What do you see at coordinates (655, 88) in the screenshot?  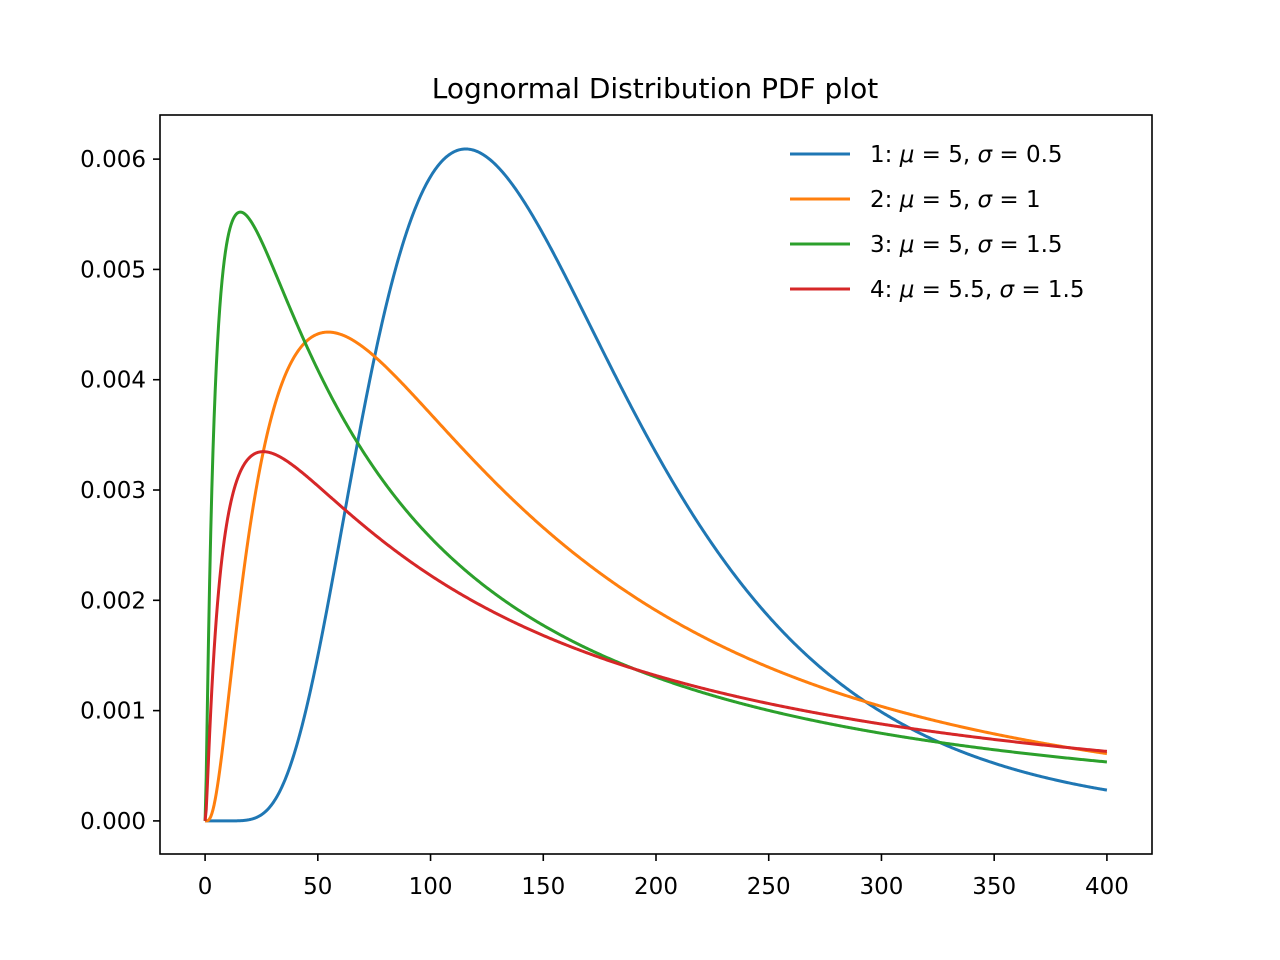 I see `chart-title: Lognormal Distribution PDF plot` at bounding box center [655, 88].